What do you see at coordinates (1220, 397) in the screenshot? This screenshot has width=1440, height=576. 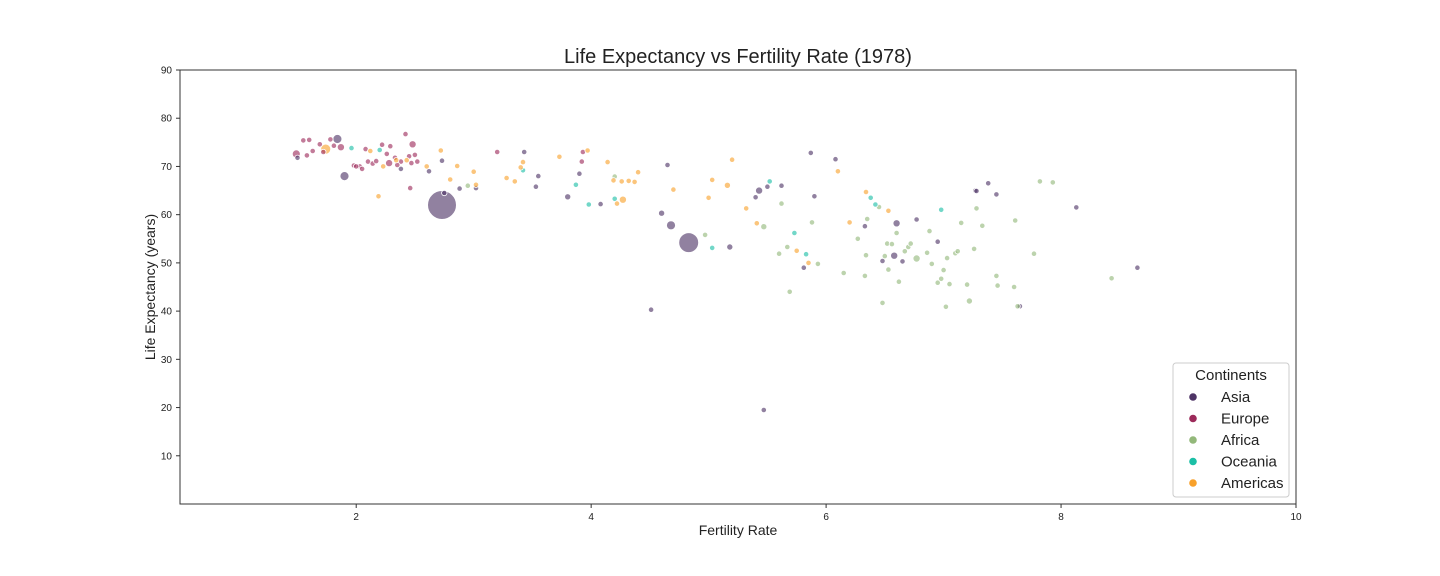 I see `legend-item-asia: Asia` at bounding box center [1220, 397].